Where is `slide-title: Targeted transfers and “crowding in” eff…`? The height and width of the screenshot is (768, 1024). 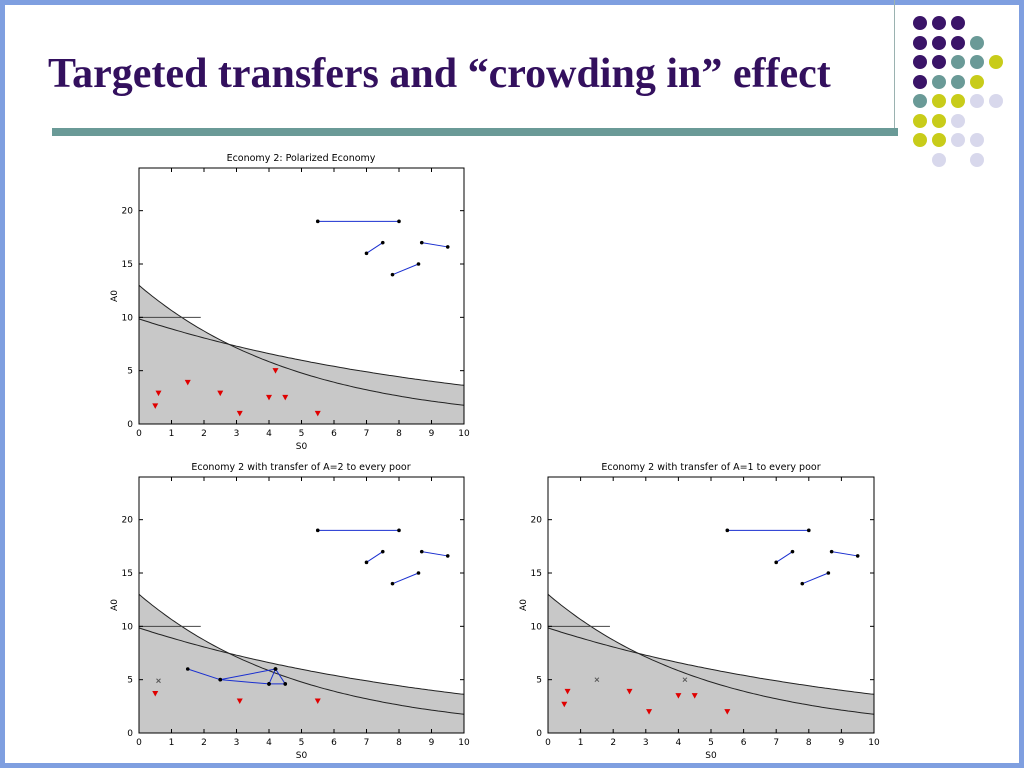 slide-title: Targeted transfers and “crowding in” eff… is located at coordinates (439, 74).